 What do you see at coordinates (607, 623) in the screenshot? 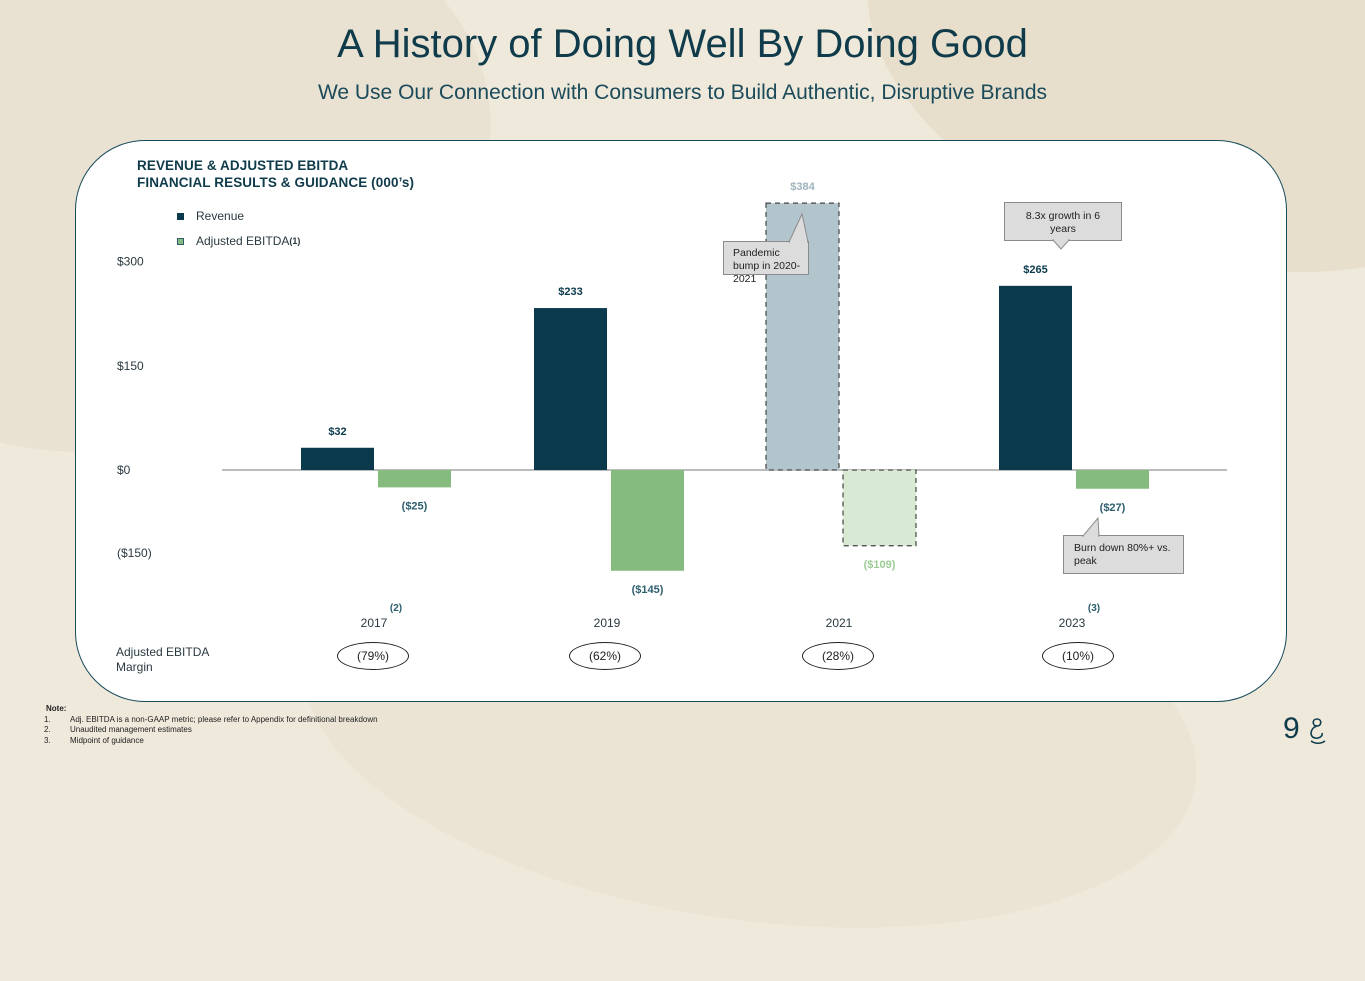
I see `x-category-label-2019: 2019` at bounding box center [607, 623].